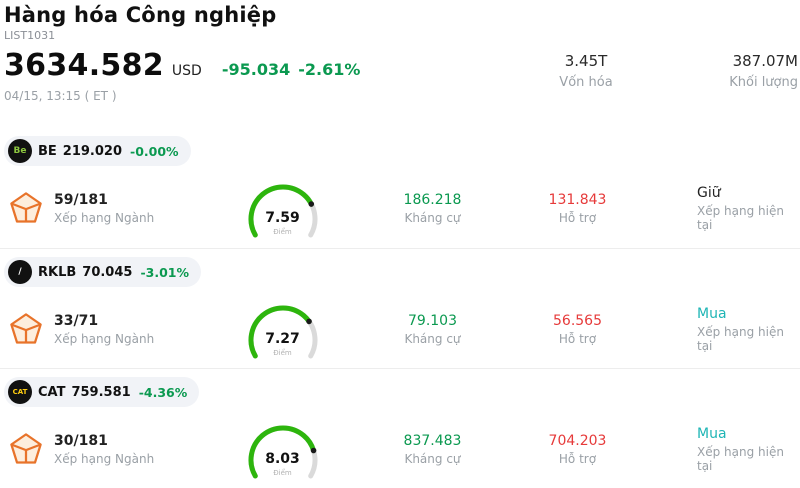  I want to click on score-gauge: 7.59 Điểm, so click(283, 208).